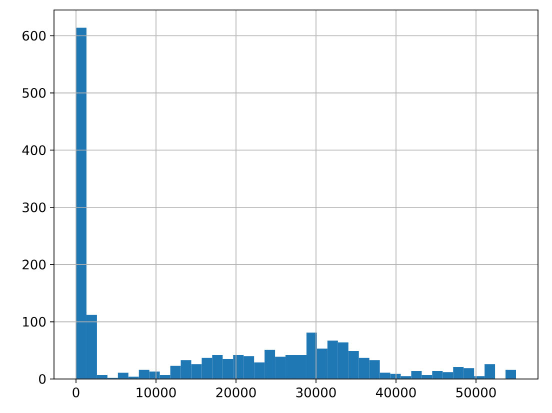  I want to click on y-tick-label: 100, so click(34, 321).